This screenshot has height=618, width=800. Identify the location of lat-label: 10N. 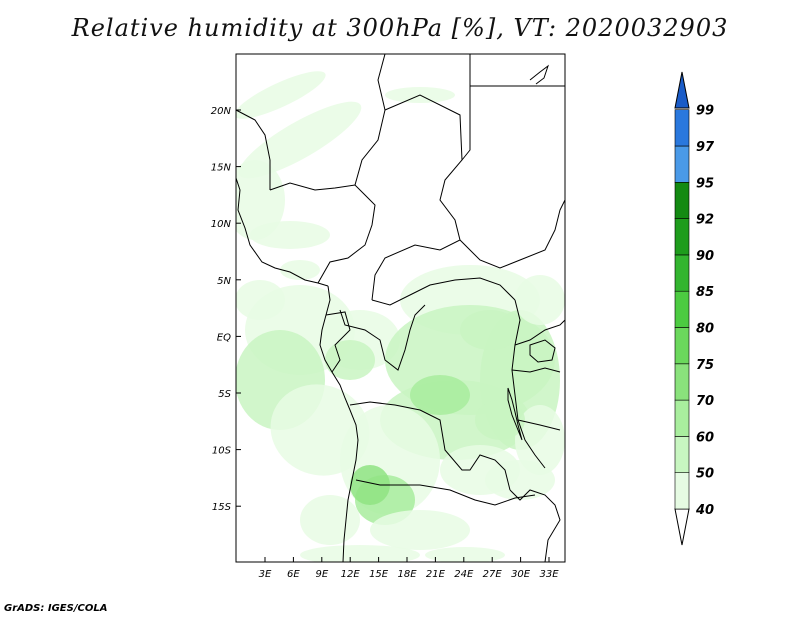
(221, 224).